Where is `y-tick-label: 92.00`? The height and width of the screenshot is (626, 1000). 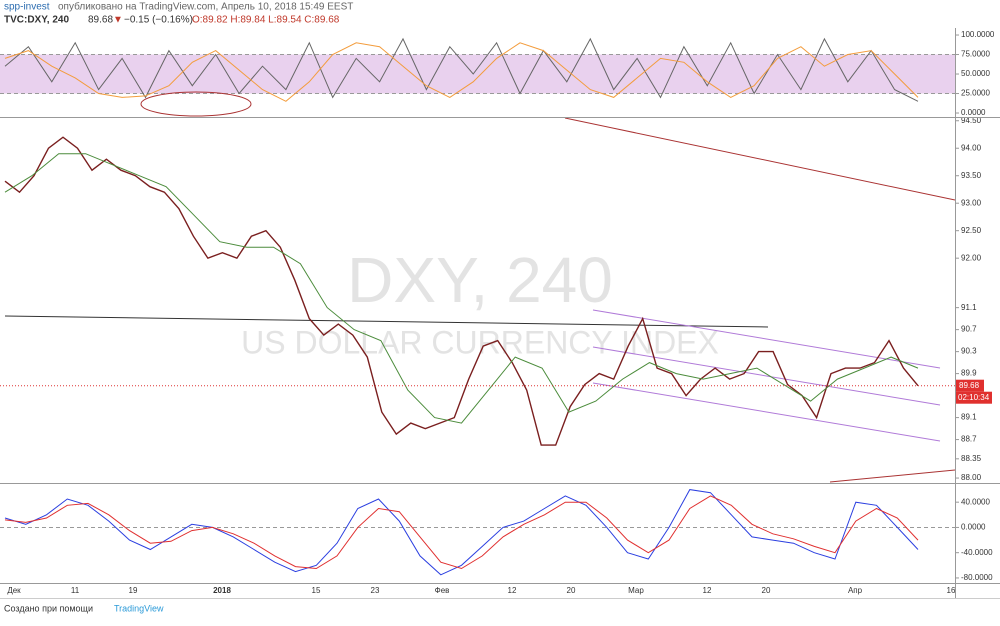 y-tick-label: 92.00 is located at coordinates (971, 257).